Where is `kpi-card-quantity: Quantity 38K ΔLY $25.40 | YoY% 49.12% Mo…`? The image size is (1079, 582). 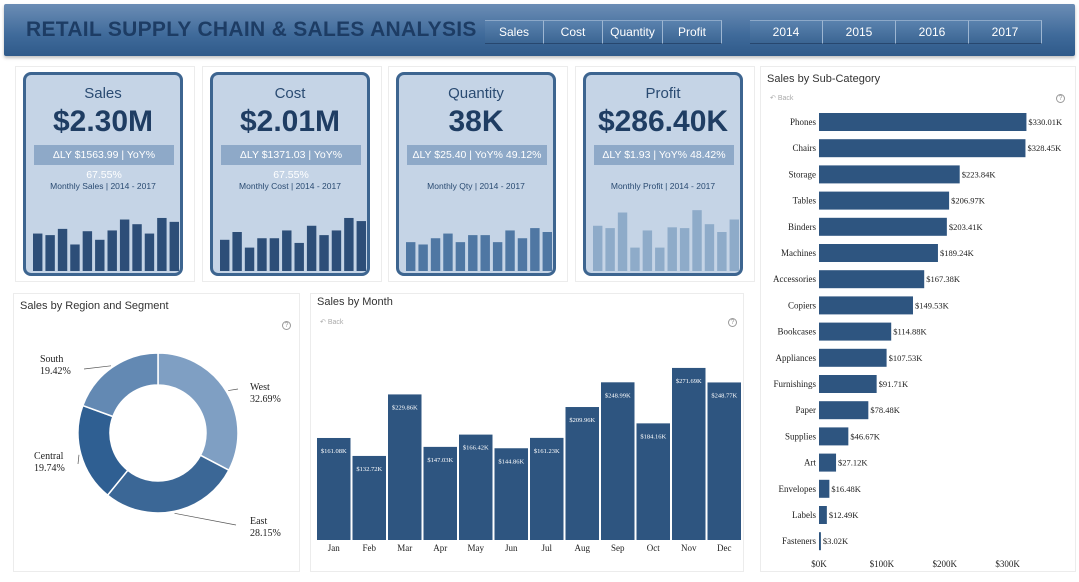
kpi-card-quantity: Quantity 38K ΔLY $25.40 | YoY% 49.12% Mo… is located at coordinates (476, 174).